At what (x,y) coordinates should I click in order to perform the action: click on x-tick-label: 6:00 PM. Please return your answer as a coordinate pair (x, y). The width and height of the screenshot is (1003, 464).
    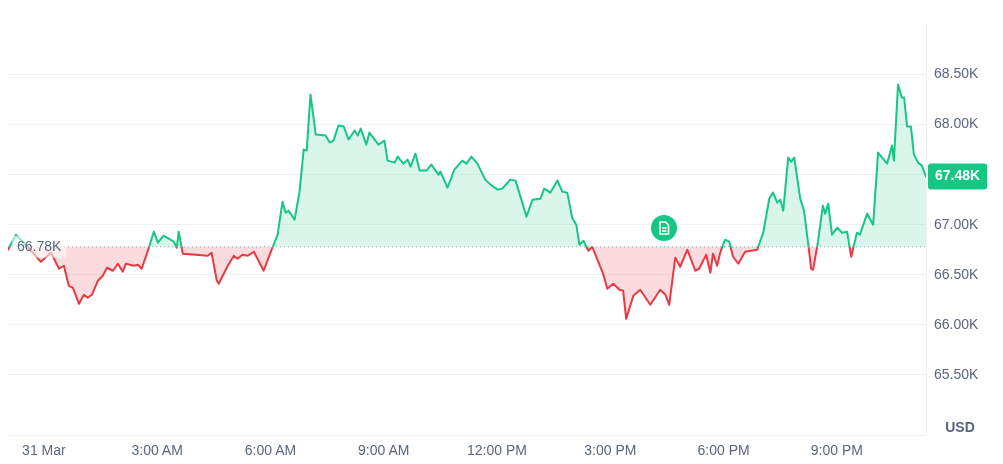
    Looking at the image, I should click on (723, 450).